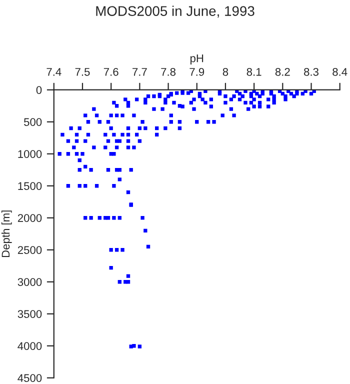 The height and width of the screenshot is (384, 350). What do you see at coordinates (54, 72) in the screenshot?
I see `x-tick-label: 7.4` at bounding box center [54, 72].